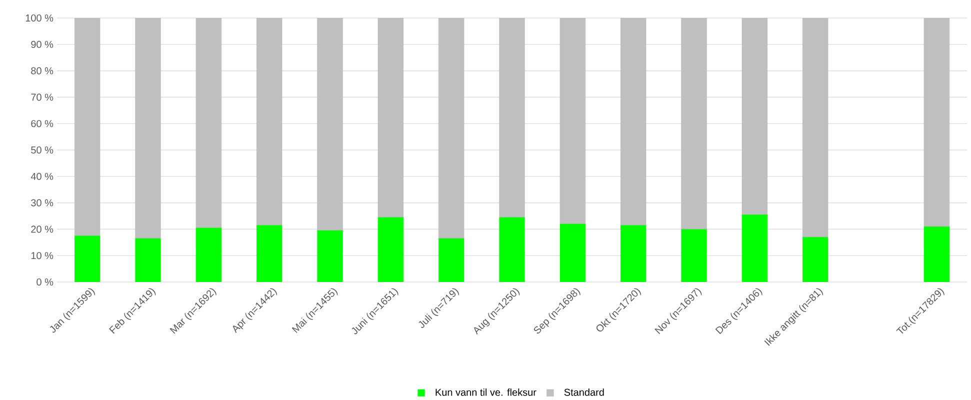 The width and height of the screenshot is (971, 400). I want to click on legend-label: Kun vann til ve. fleksur, so click(486, 392).